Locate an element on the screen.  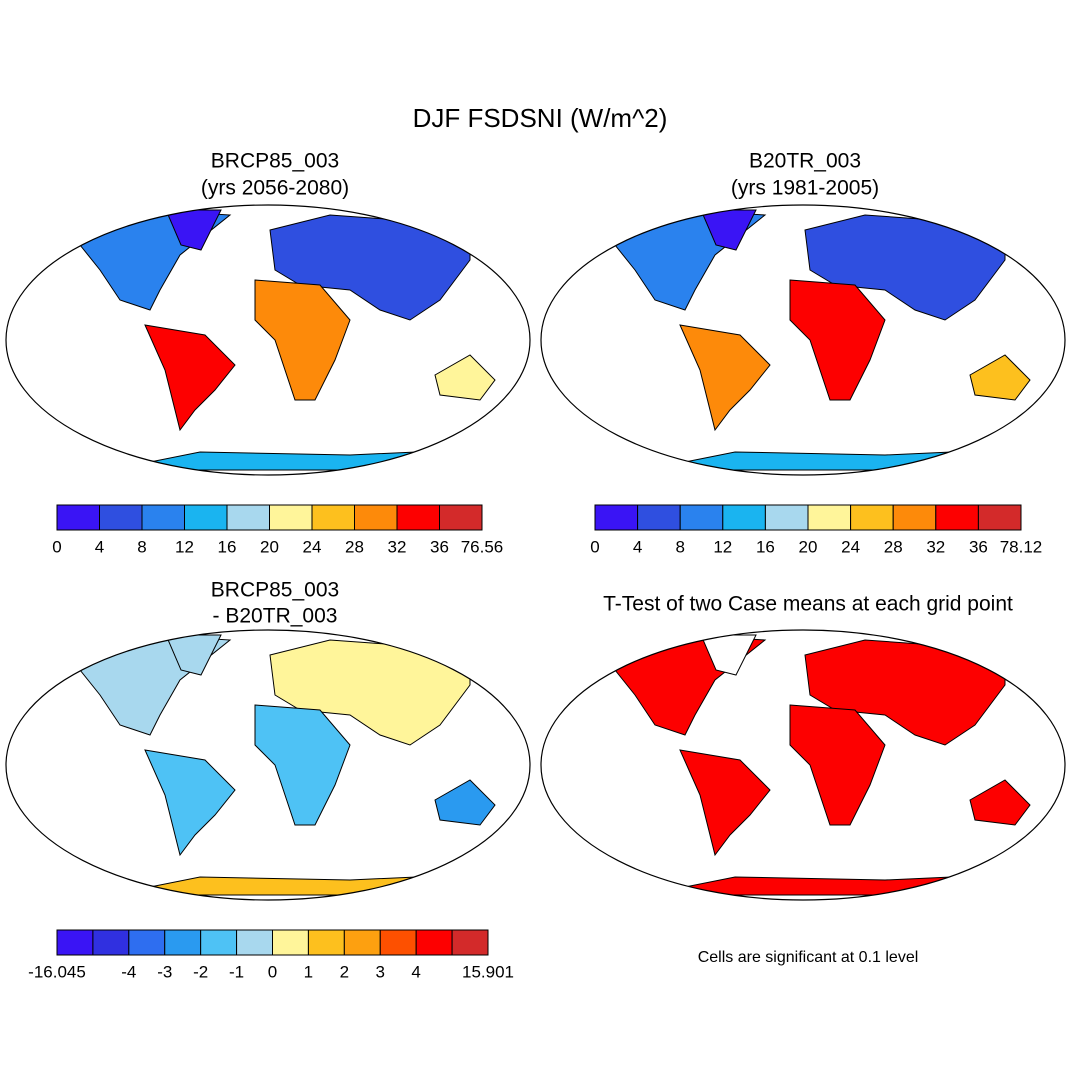
colorbar-label: -1 is located at coordinates (236, 971).